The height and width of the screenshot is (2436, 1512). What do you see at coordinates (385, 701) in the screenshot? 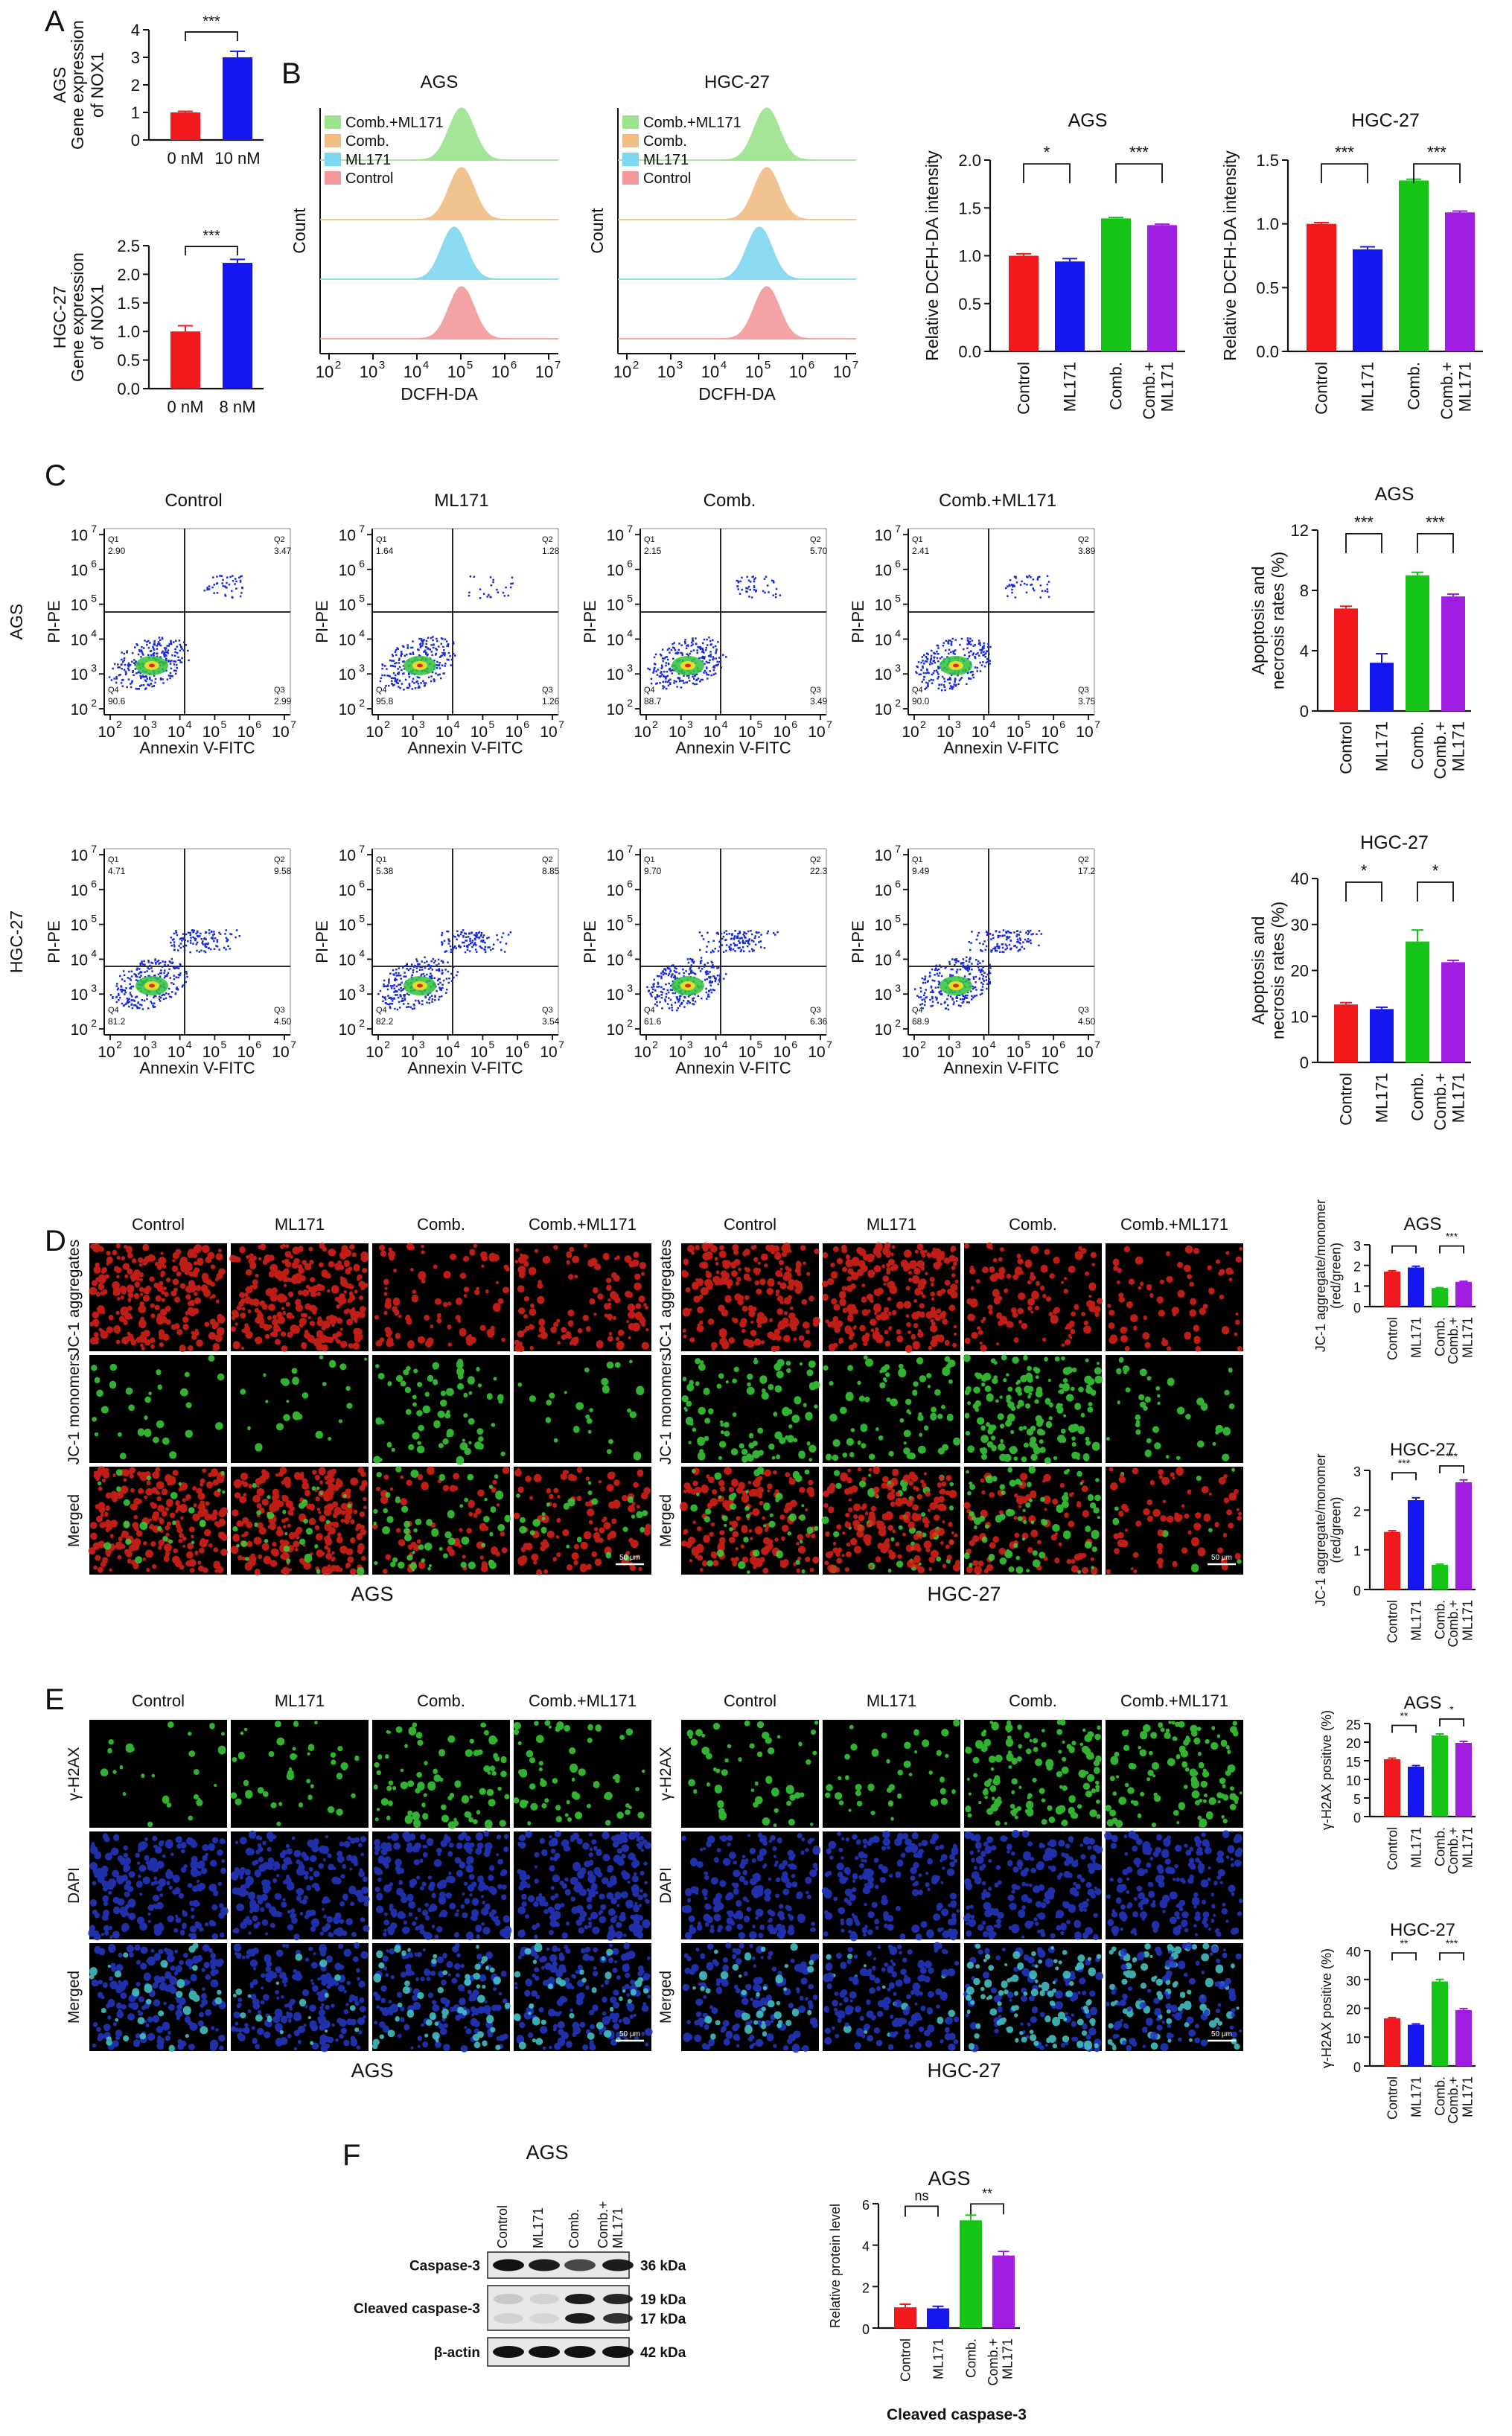
I see `panel-c-quadrant-value: 95.8` at bounding box center [385, 701].